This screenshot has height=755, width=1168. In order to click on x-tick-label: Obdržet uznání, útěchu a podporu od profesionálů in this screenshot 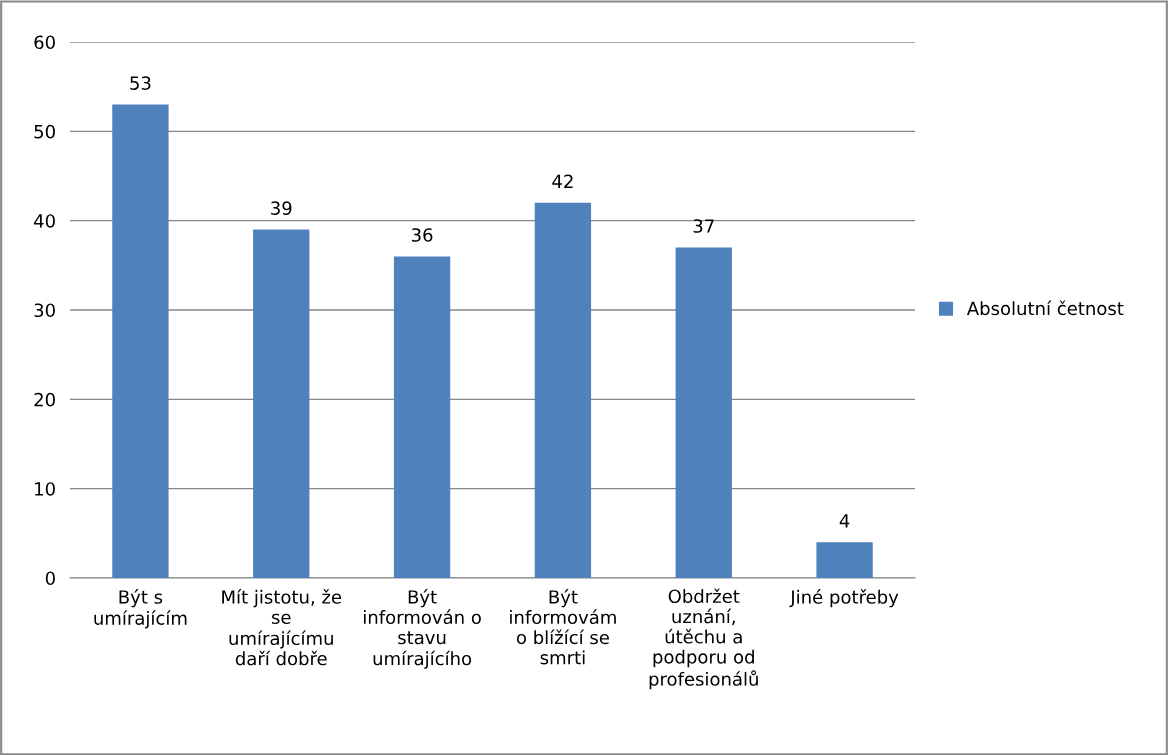, I will do `click(703, 639)`.